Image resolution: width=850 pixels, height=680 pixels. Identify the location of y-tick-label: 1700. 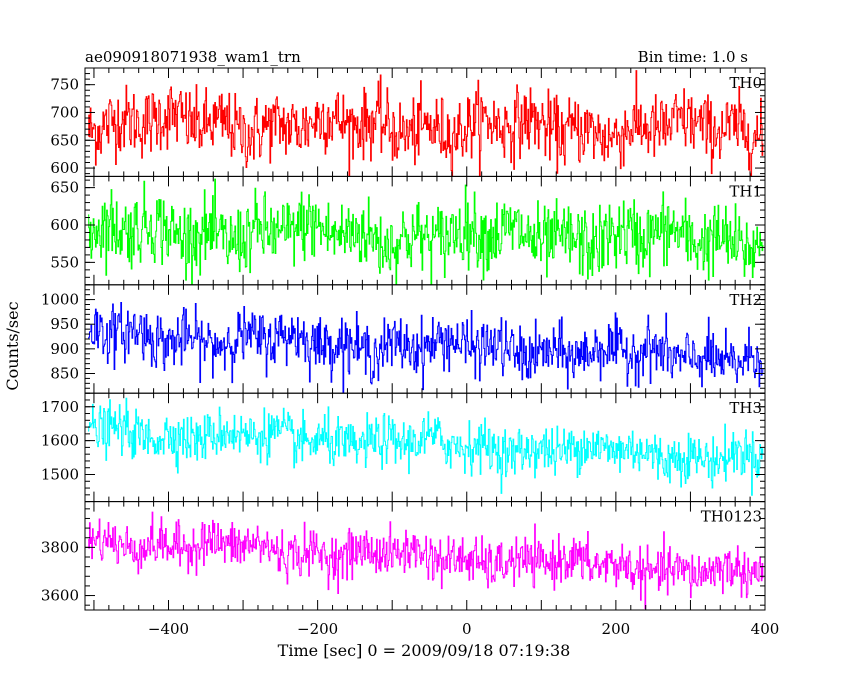
(60, 407).